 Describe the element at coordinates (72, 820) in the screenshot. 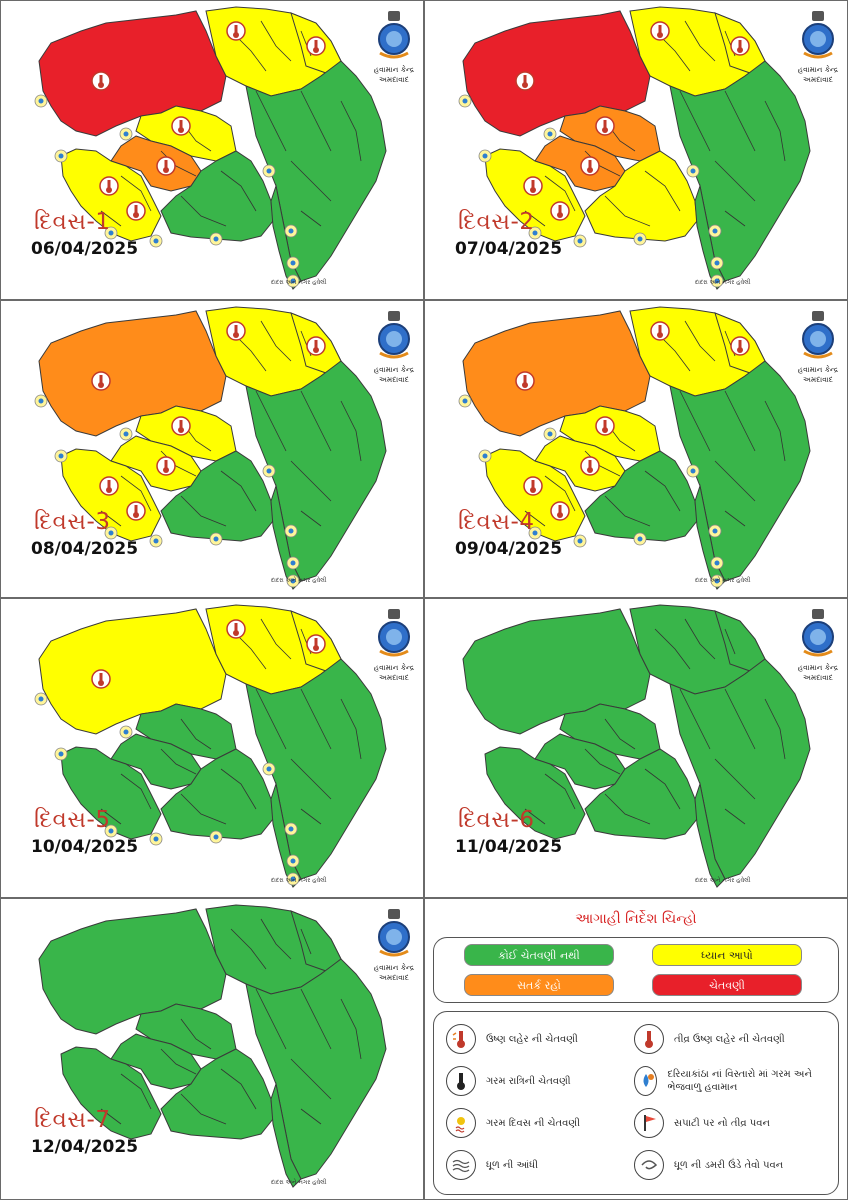

I see `day-label: દિવસ-5` at that location.